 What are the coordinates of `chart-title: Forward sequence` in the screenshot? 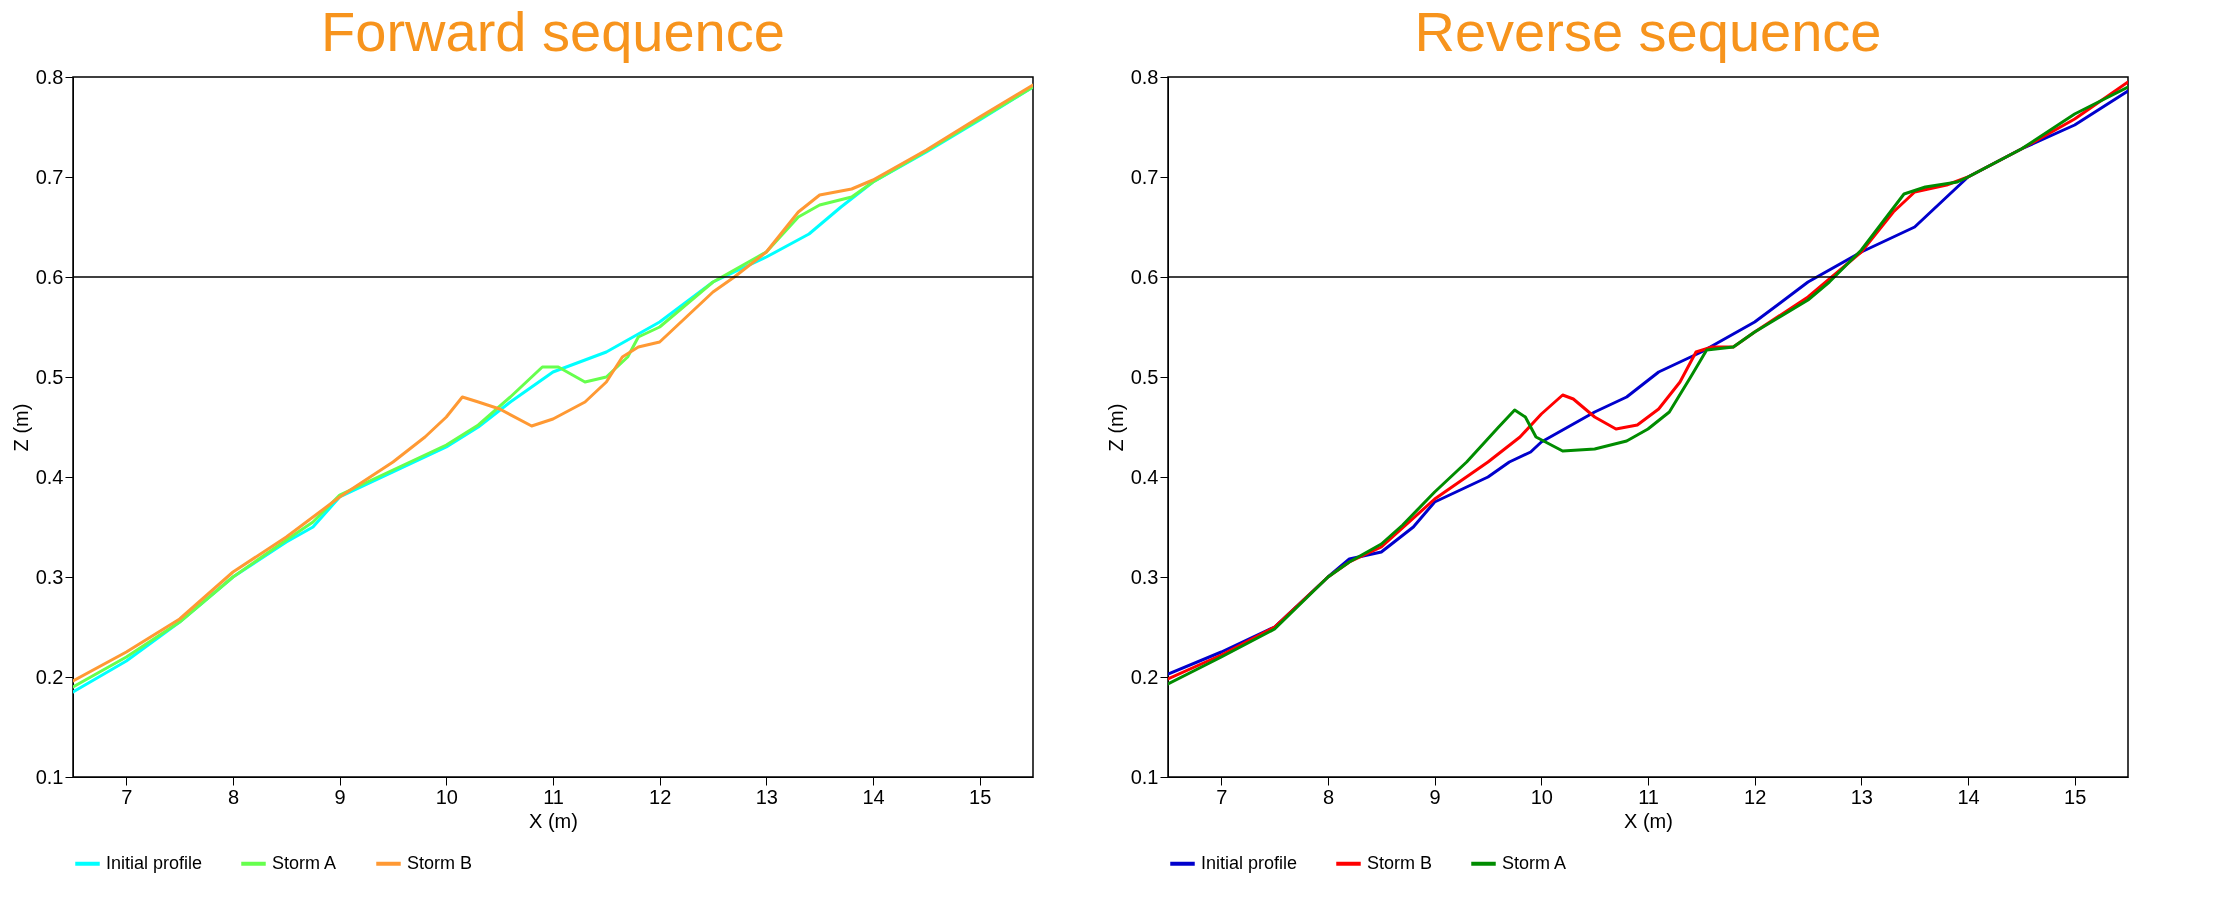 It's located at (553, 31).